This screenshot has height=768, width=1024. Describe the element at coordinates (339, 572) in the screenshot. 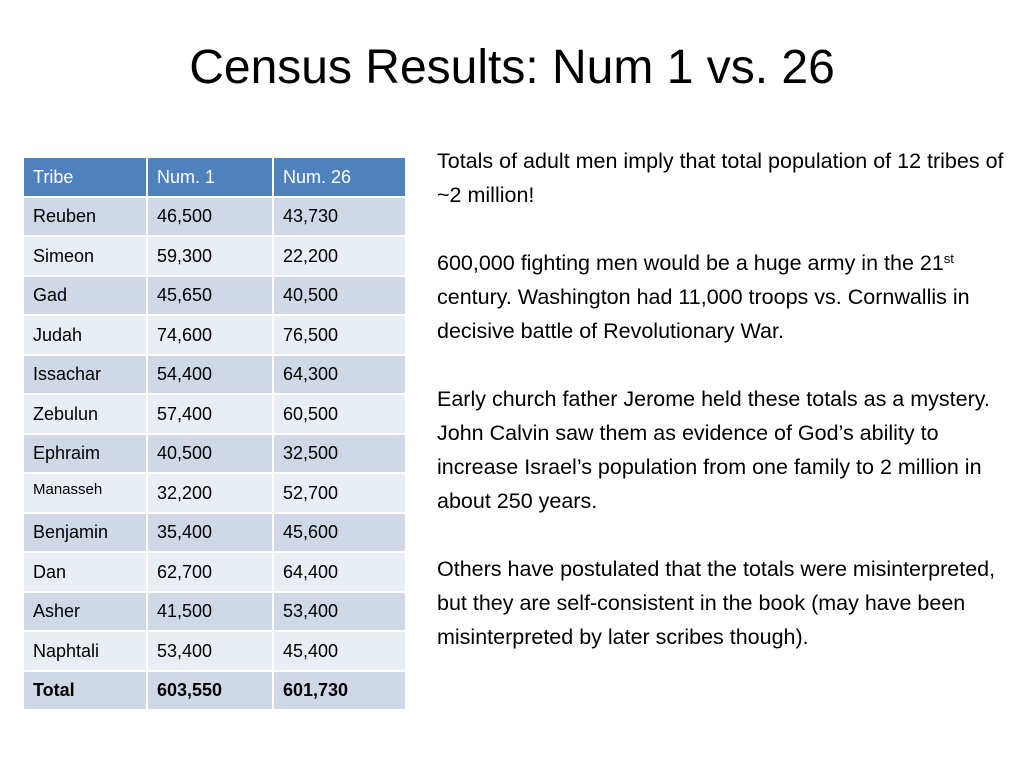

I see `num-26-cell: 64,400` at that location.